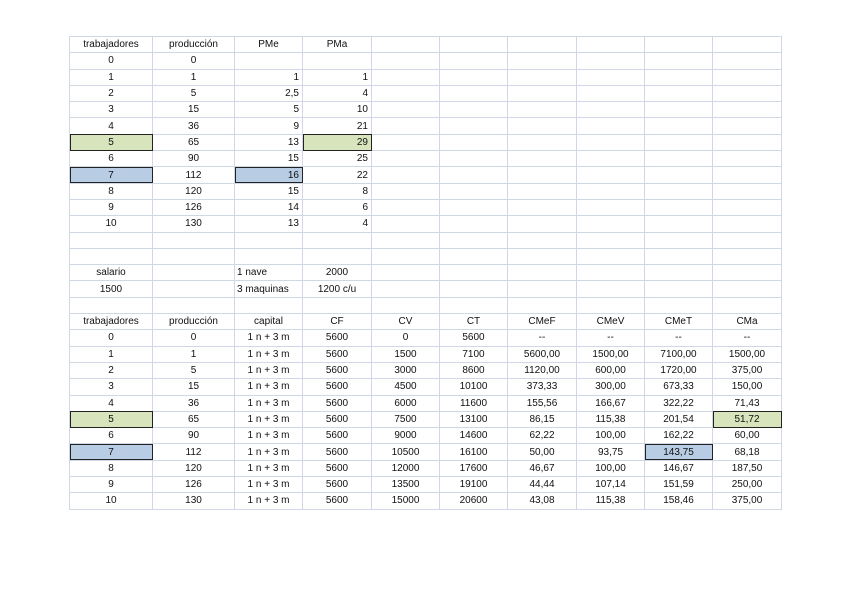 Image resolution: width=848 pixels, height=599 pixels. Describe the element at coordinates (678, 485) in the screenshot. I see `data-cell: 151,59` at that location.